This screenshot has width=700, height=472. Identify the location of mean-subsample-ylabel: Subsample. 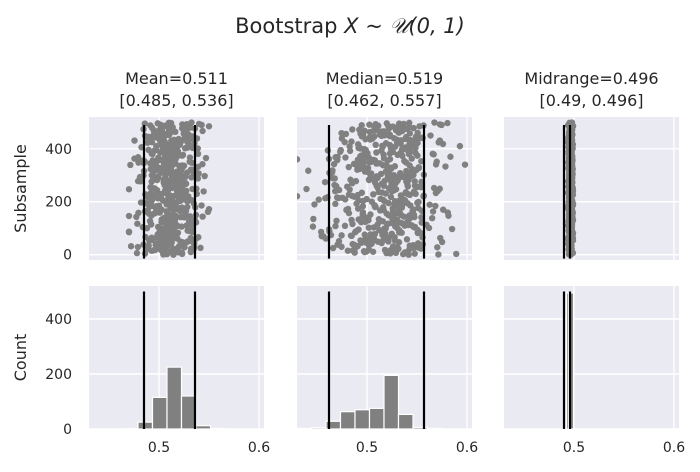
(20, 188).